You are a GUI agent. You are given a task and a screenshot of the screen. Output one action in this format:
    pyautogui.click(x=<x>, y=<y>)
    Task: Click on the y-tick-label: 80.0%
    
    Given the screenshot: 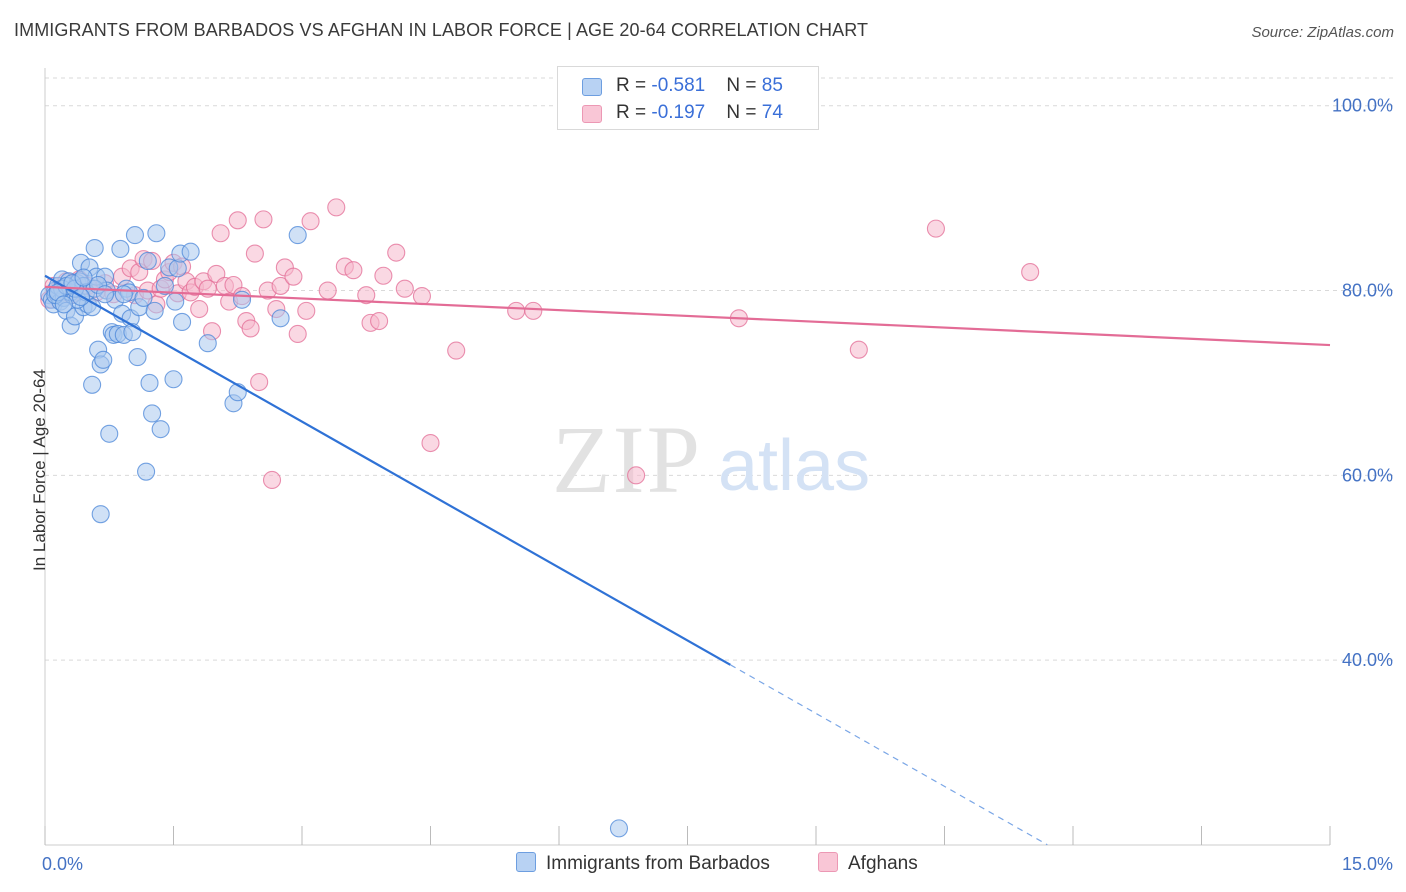 What is the action you would take?
    pyautogui.click(x=1367, y=291)
    